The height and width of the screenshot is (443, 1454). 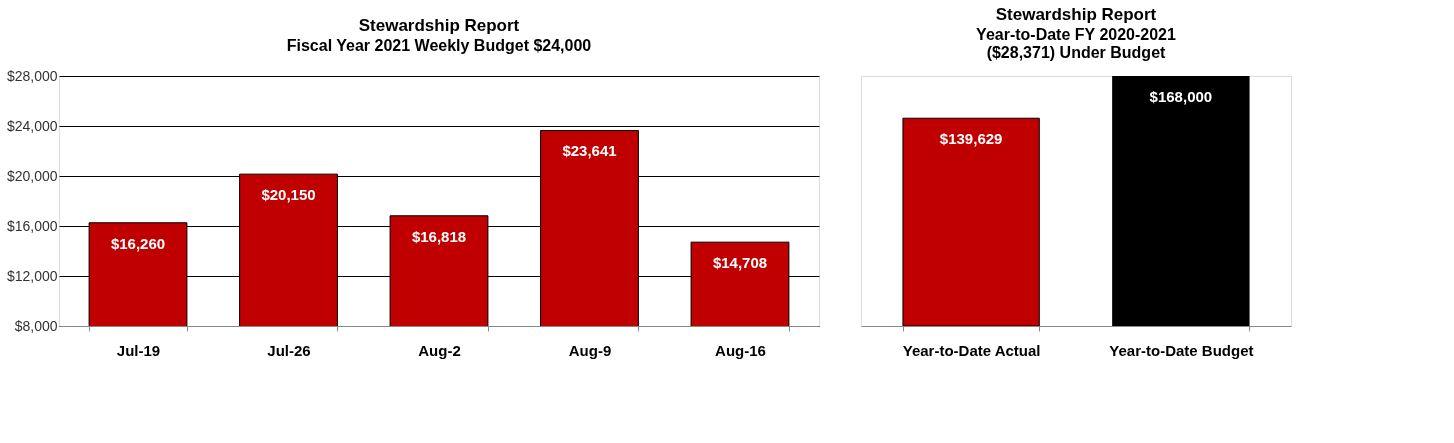 What do you see at coordinates (32, 125) in the screenshot?
I see `y-tick-label: $24,000` at bounding box center [32, 125].